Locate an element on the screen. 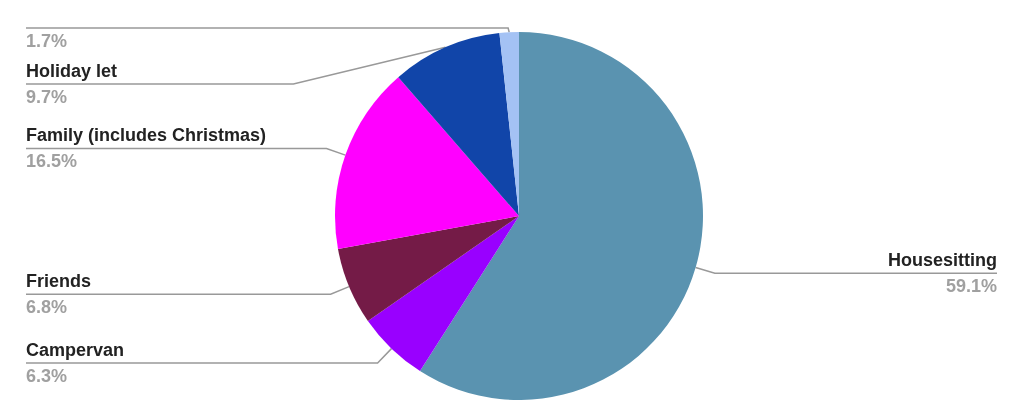 Image resolution: width=1023 pixels, height=417 pixels. data-label: 6.3% is located at coordinates (47, 376).